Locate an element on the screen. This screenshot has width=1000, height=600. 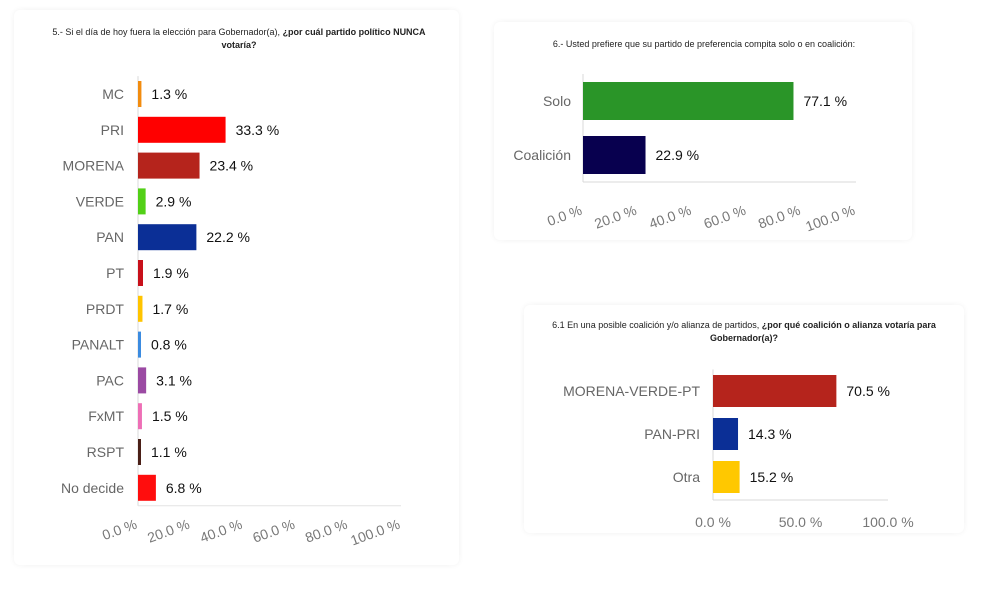
value-label: 22.9 % is located at coordinates (678, 155).